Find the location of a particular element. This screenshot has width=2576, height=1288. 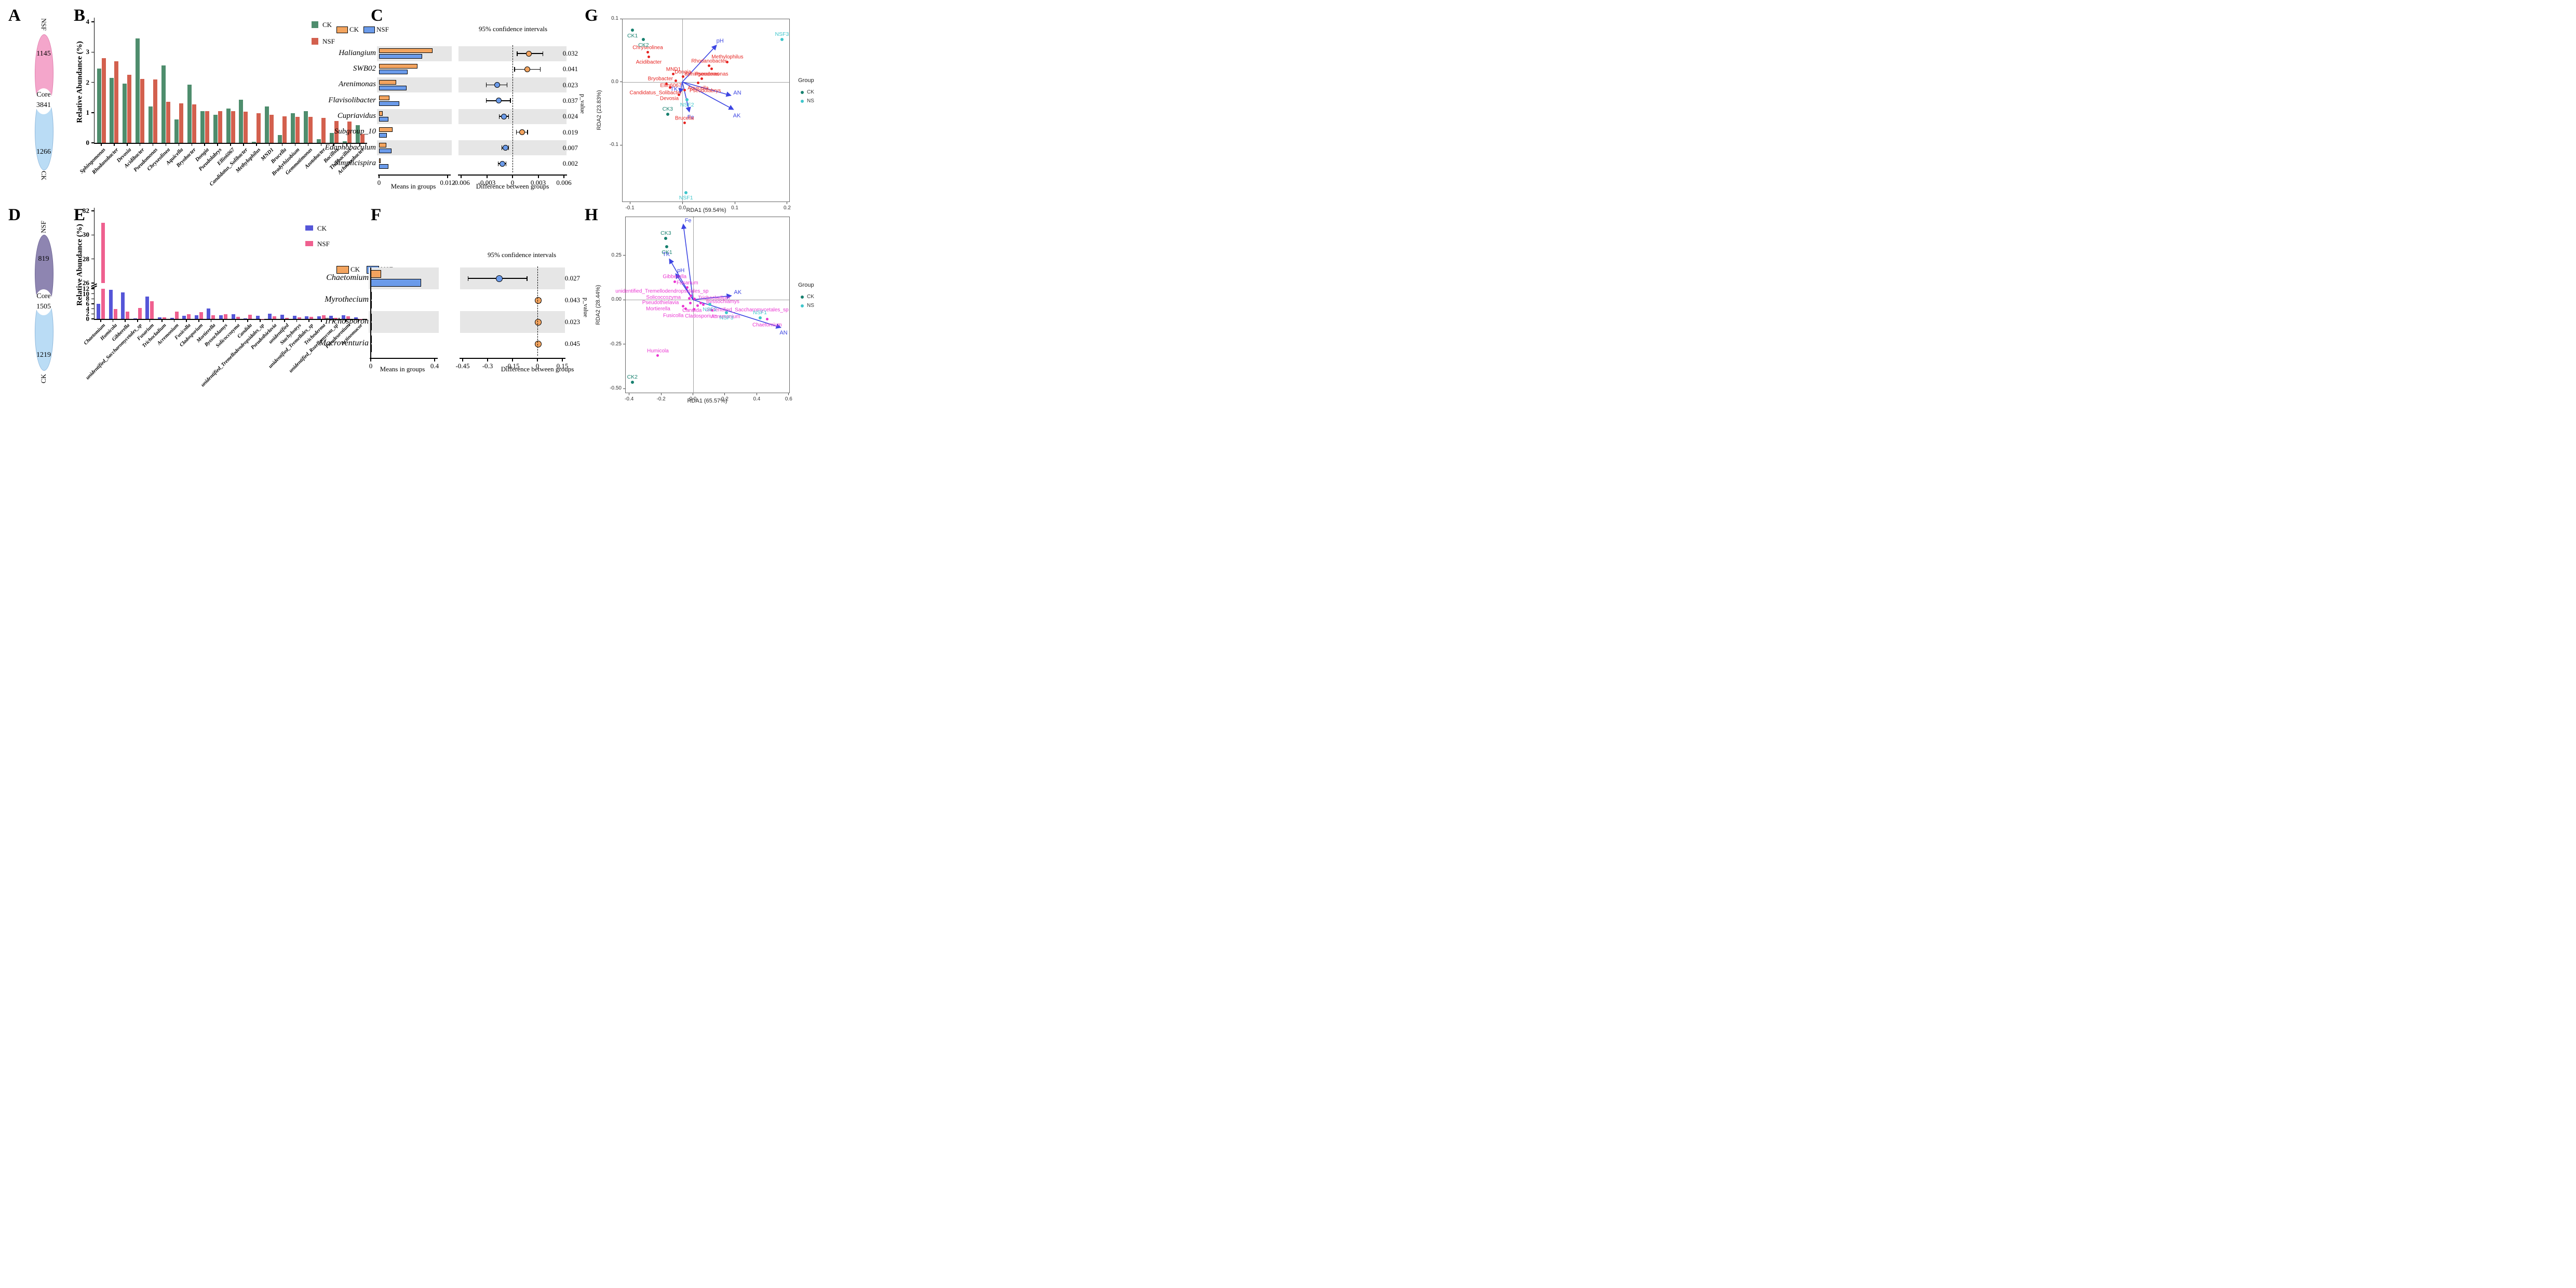

f-row-band is located at coordinates (512, 322).